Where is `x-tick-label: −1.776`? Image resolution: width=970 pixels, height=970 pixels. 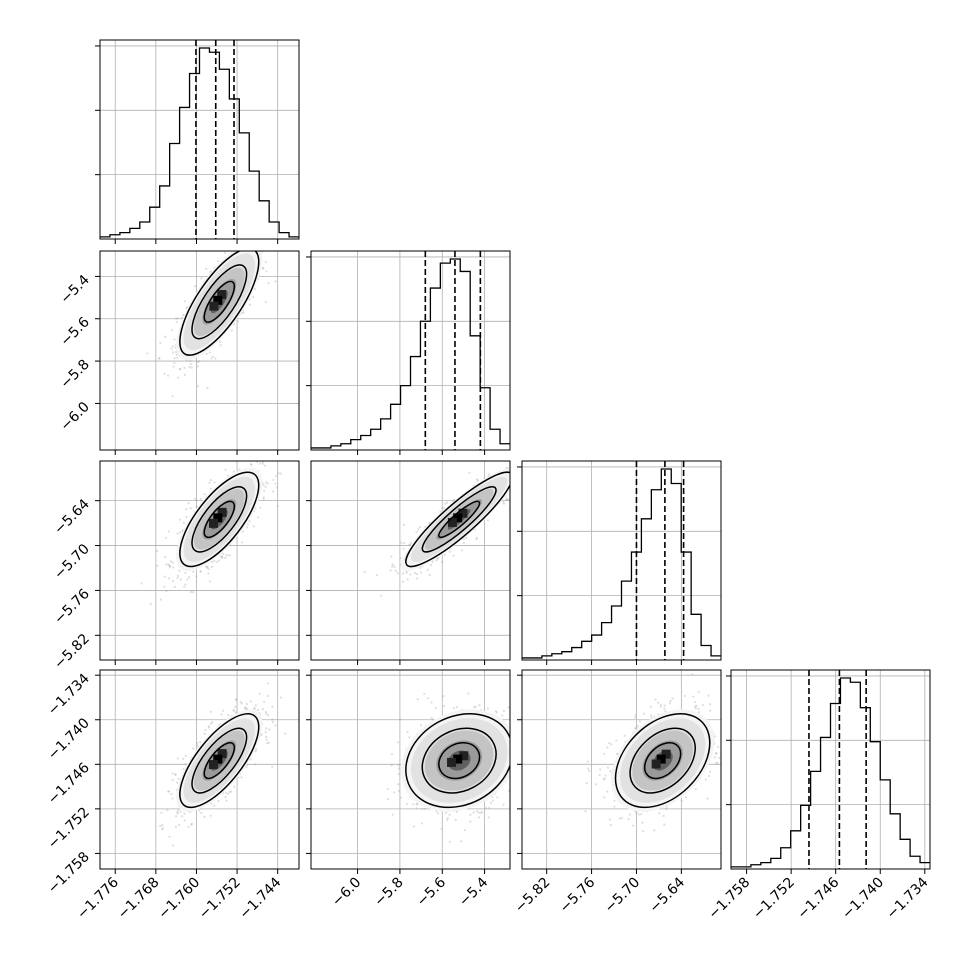 x-tick-label: −1.776 is located at coordinates (98, 898).